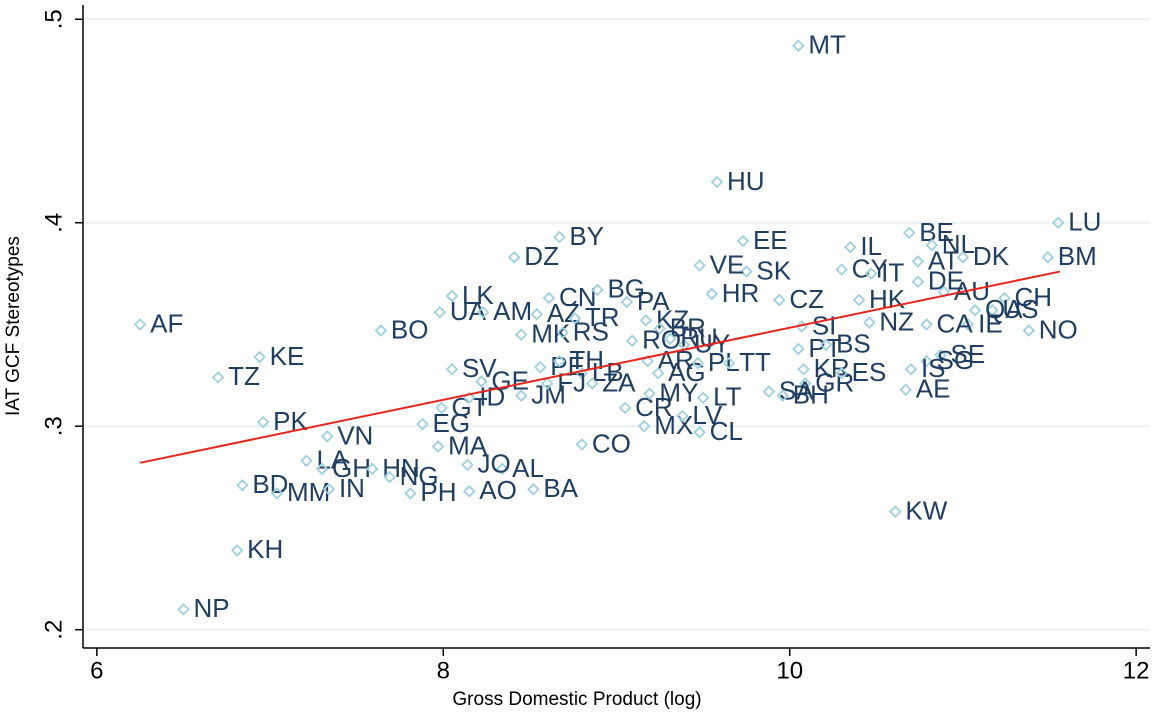 The height and width of the screenshot is (715, 1154). What do you see at coordinates (741, 293) in the screenshot?
I see `point-label: HR` at bounding box center [741, 293].